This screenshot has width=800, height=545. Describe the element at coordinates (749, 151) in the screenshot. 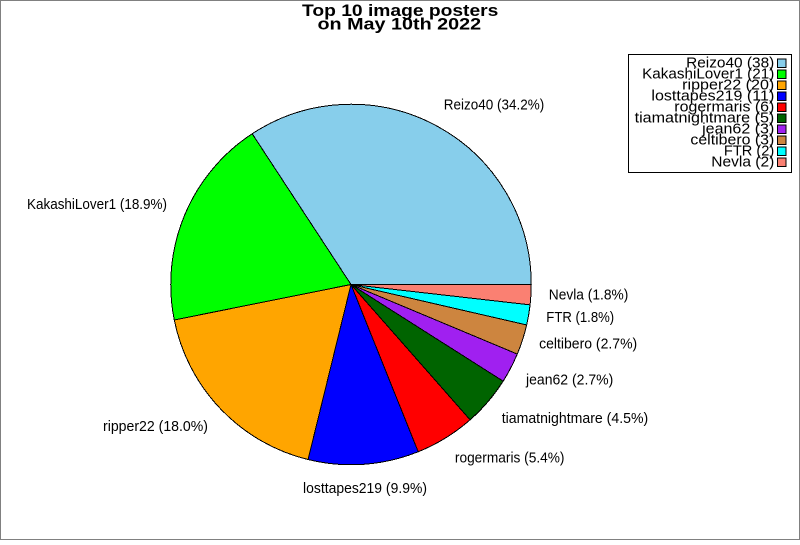

I see `svg-text: FTR (2)` at that location.